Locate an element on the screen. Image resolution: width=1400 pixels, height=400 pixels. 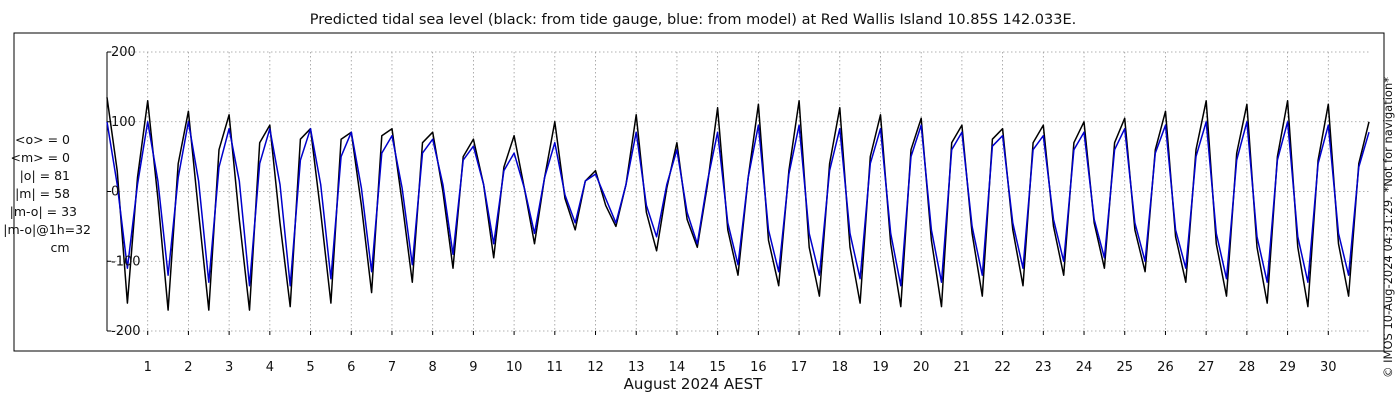
x-tick-label: 1 is located at coordinates (148, 367).